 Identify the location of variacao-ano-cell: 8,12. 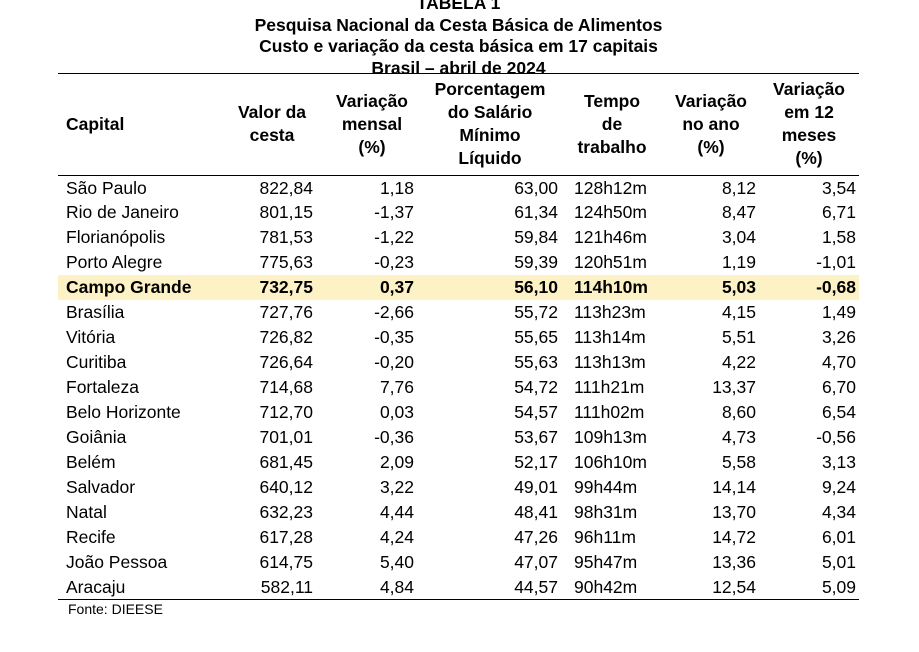
(738, 187).